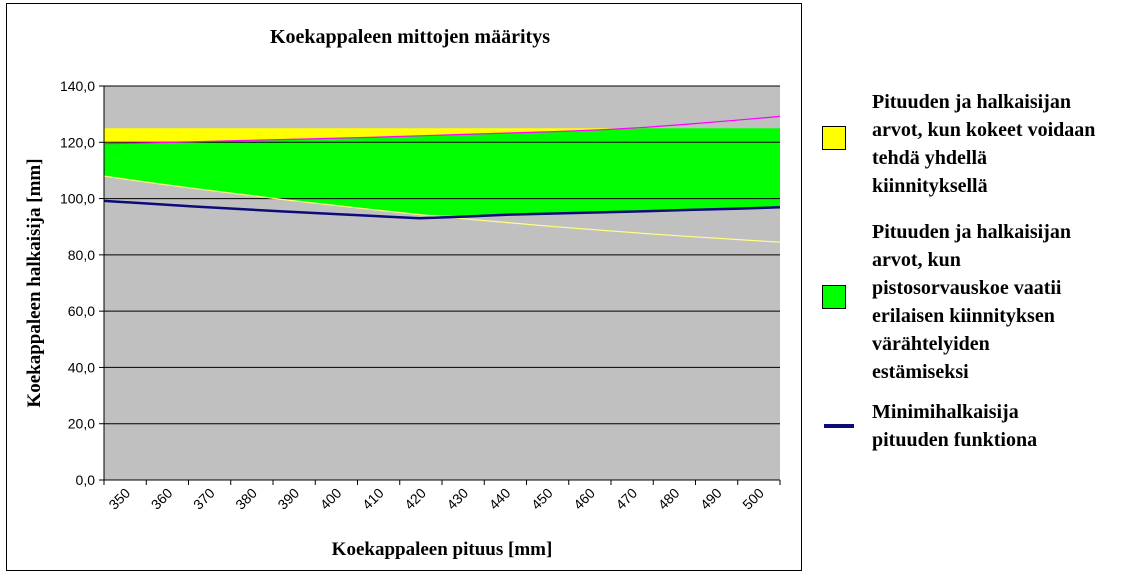 The width and height of the screenshot is (1140, 576). I want to click on x-tick-label: 480, so click(669, 499).